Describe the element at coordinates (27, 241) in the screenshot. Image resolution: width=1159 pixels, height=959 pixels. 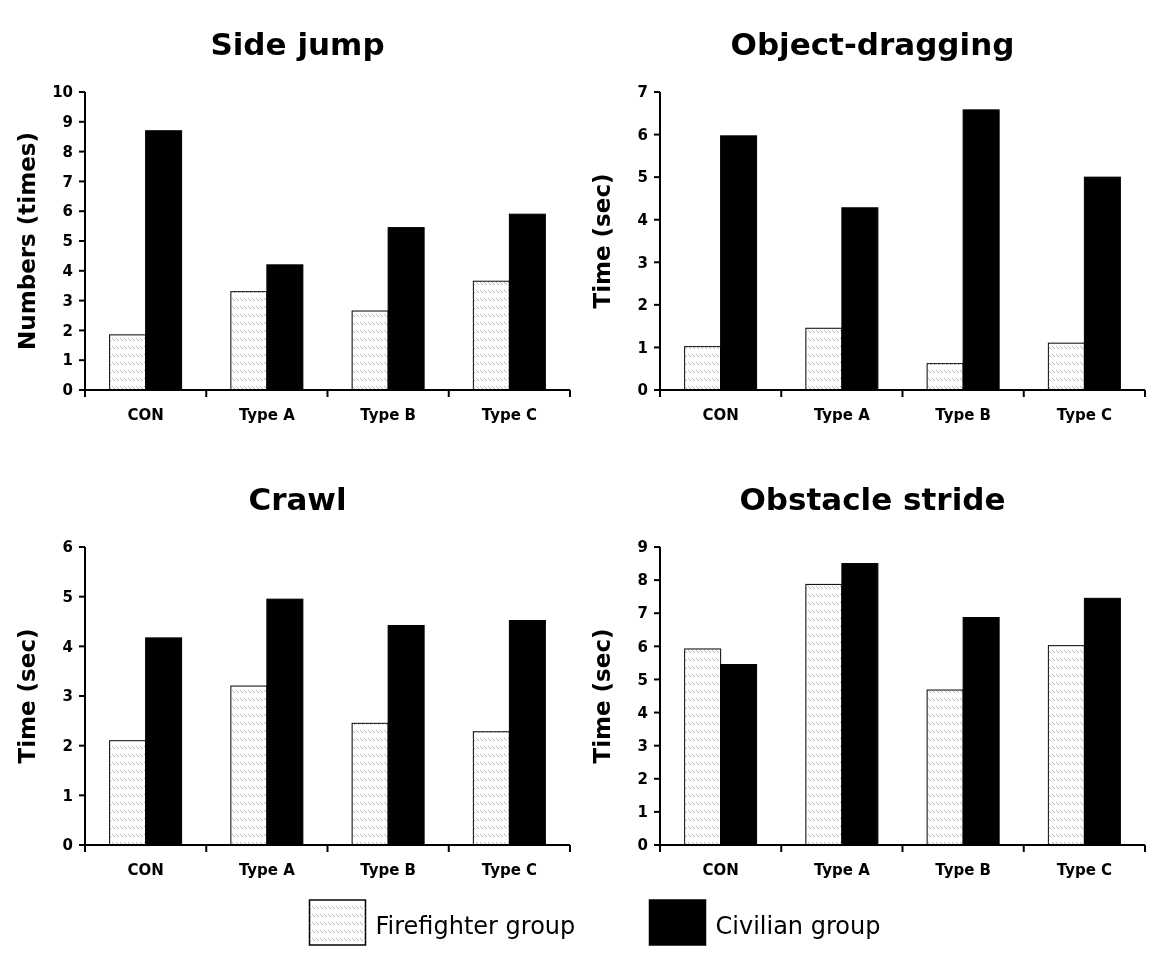
I see `y-axis-title: Numbers (times)` at that location.